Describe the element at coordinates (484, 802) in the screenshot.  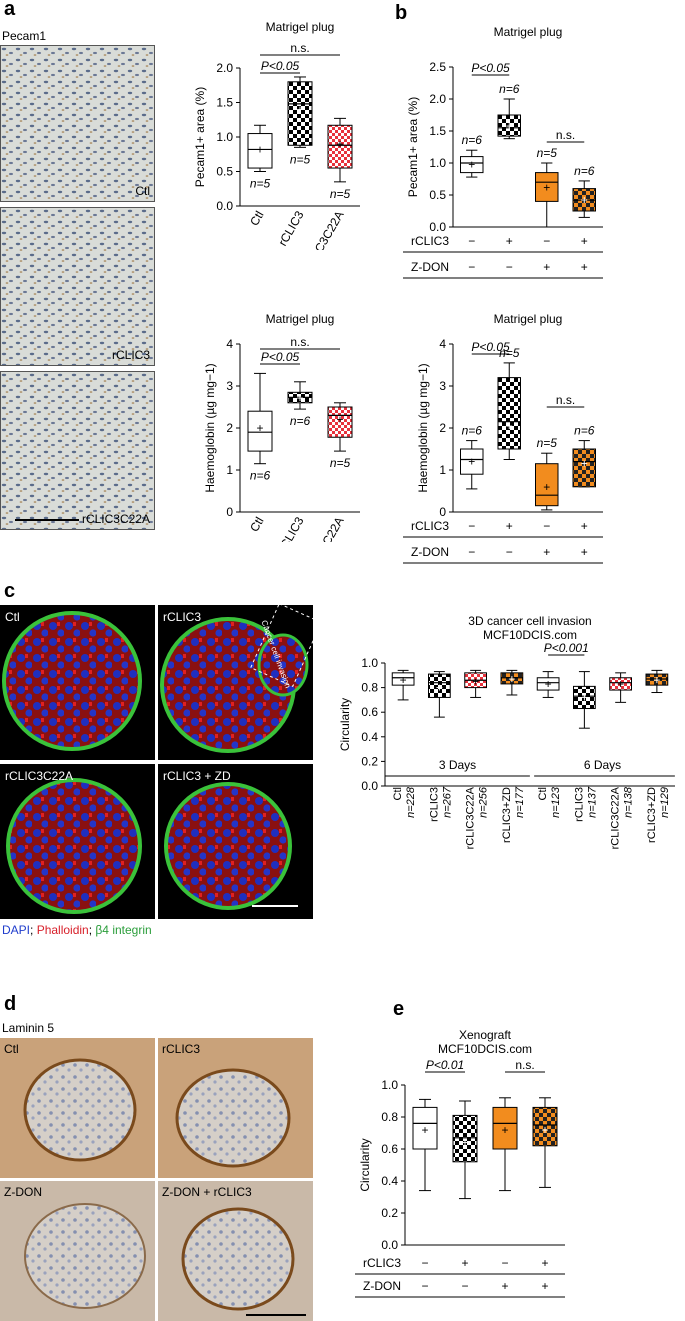
I see `x-n-2: n=256` at that location.